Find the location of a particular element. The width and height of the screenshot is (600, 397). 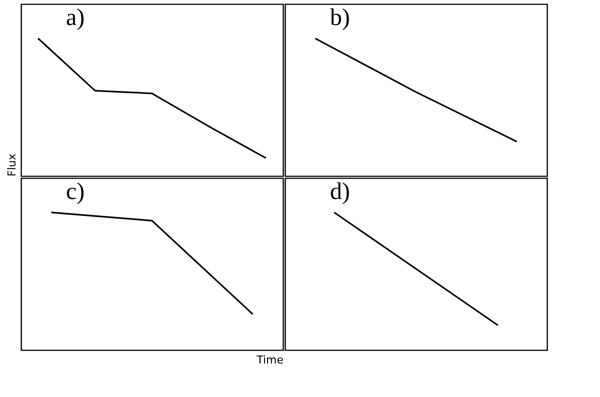

chart-title: a) is located at coordinates (75, 18).